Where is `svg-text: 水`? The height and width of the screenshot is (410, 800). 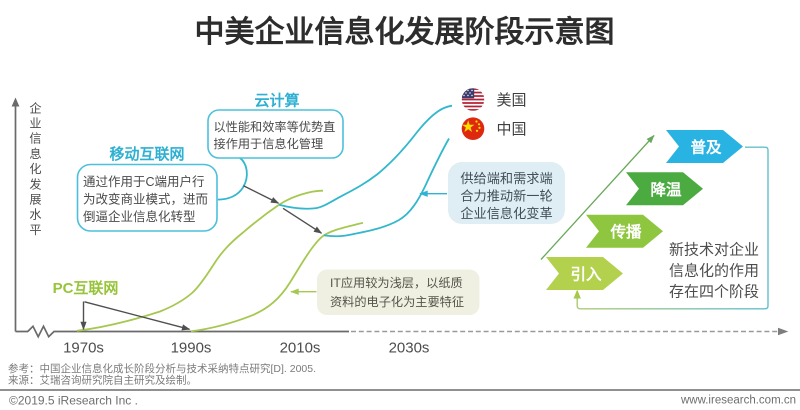 svg-text: 水 is located at coordinates (35, 215).